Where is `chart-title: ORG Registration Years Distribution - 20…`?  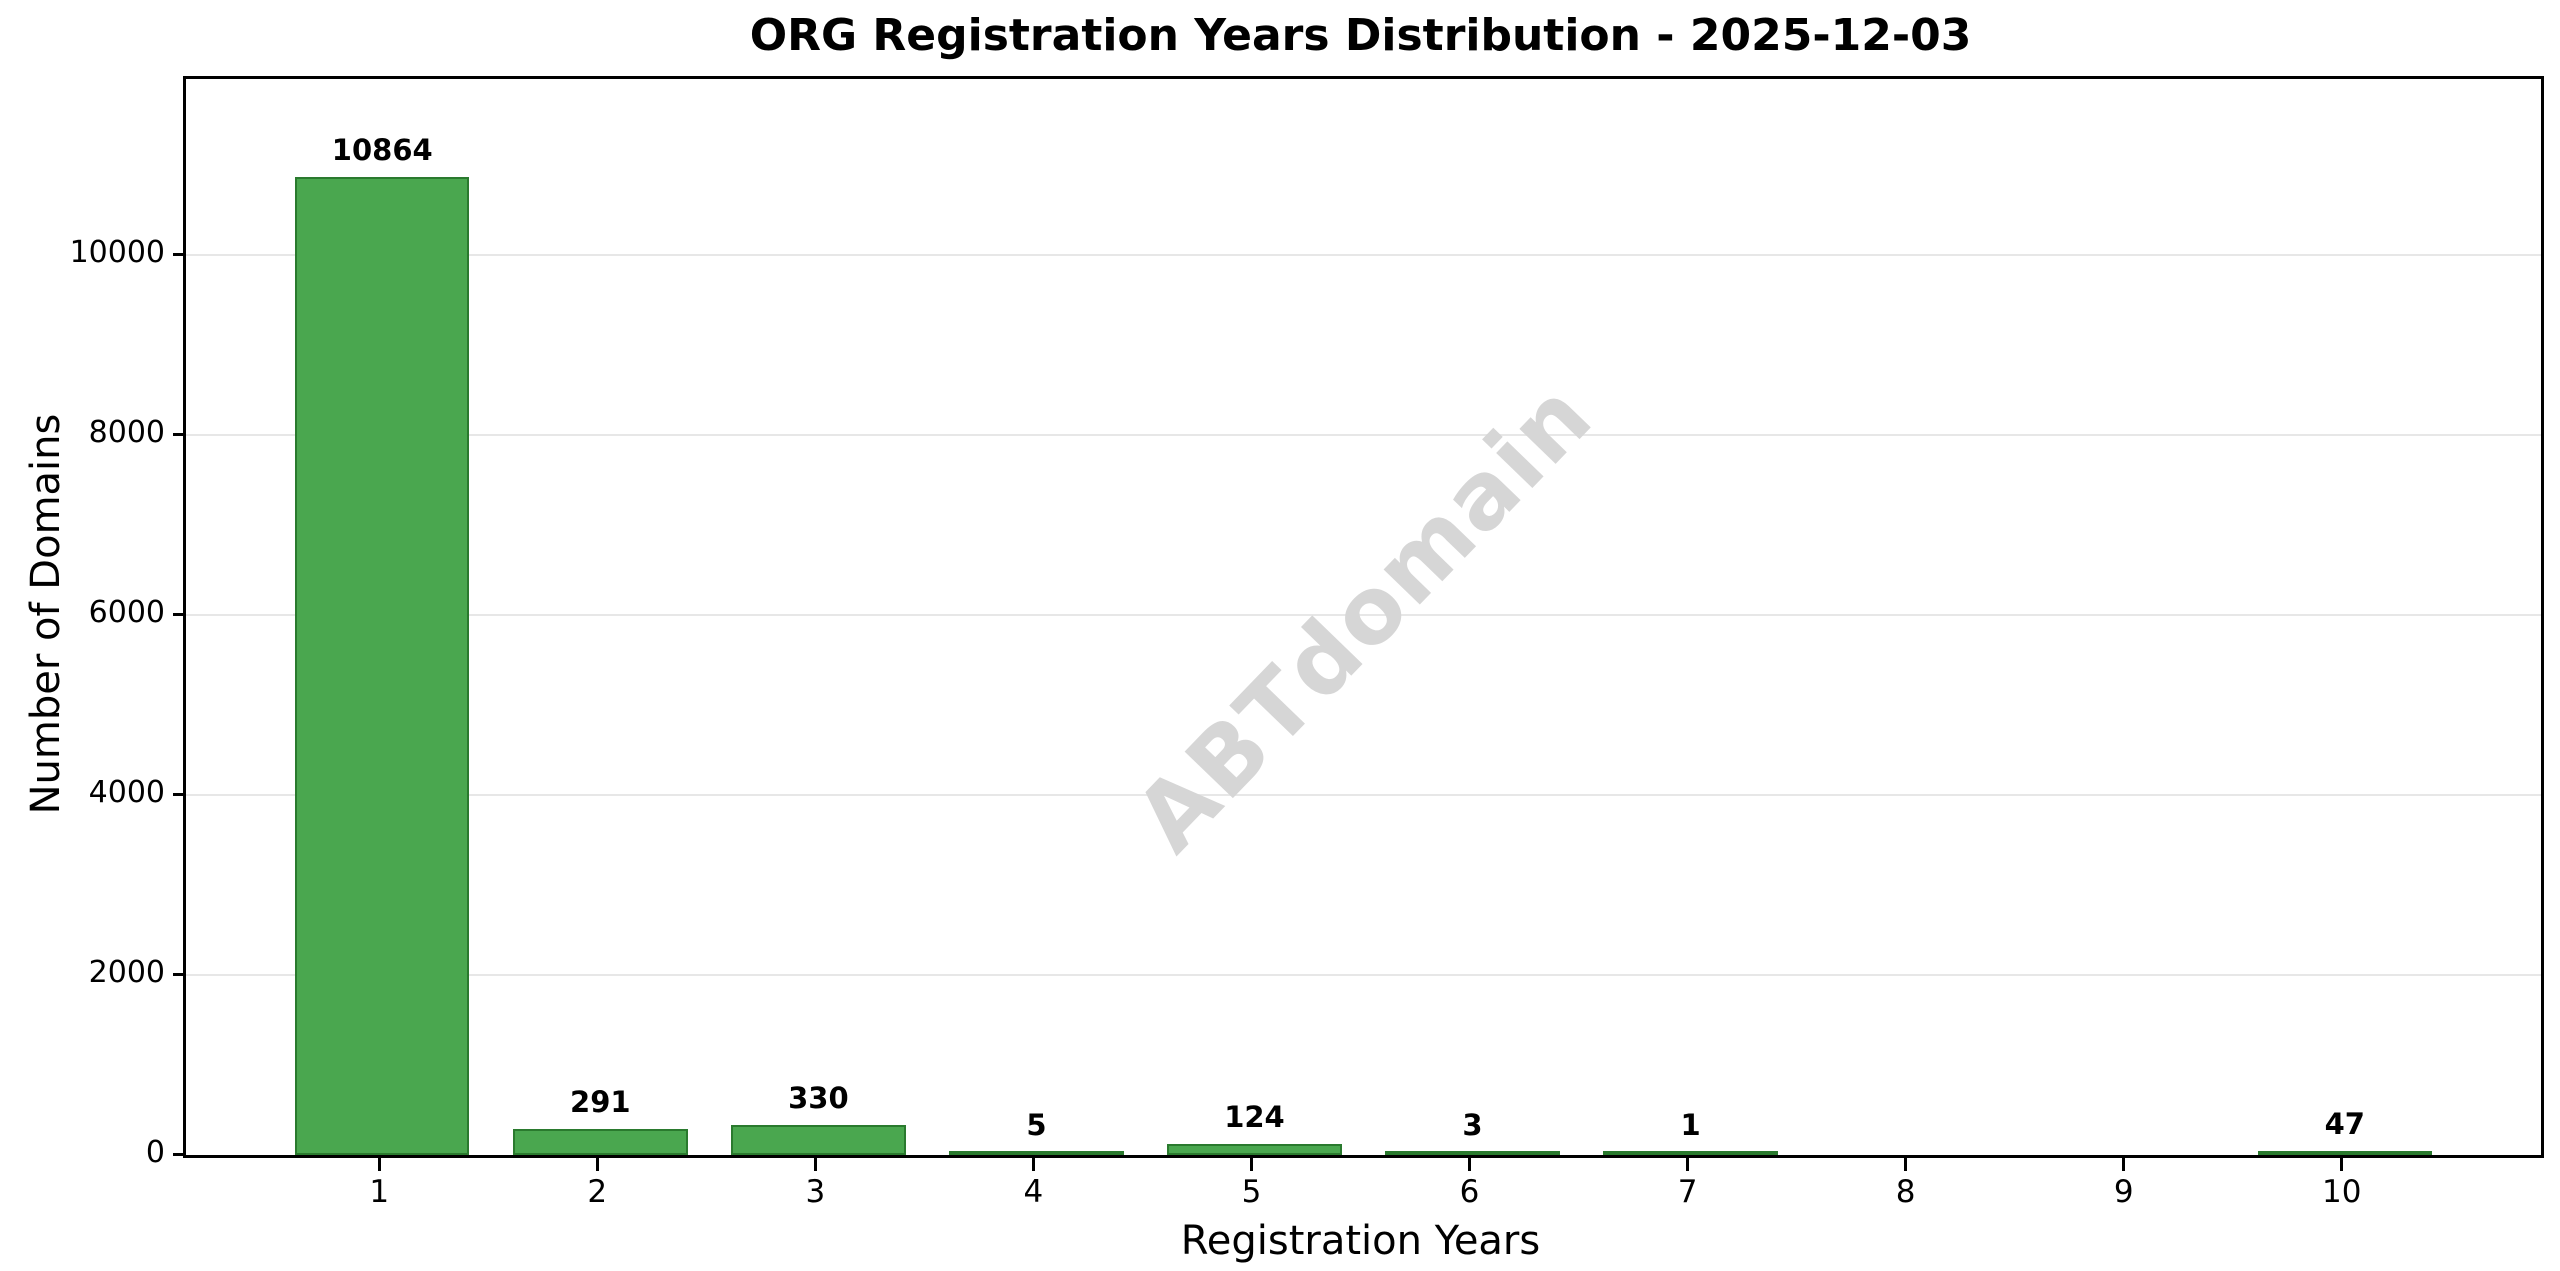 chart-title: ORG Registration Years Distribution - 20… is located at coordinates (1360, 35).